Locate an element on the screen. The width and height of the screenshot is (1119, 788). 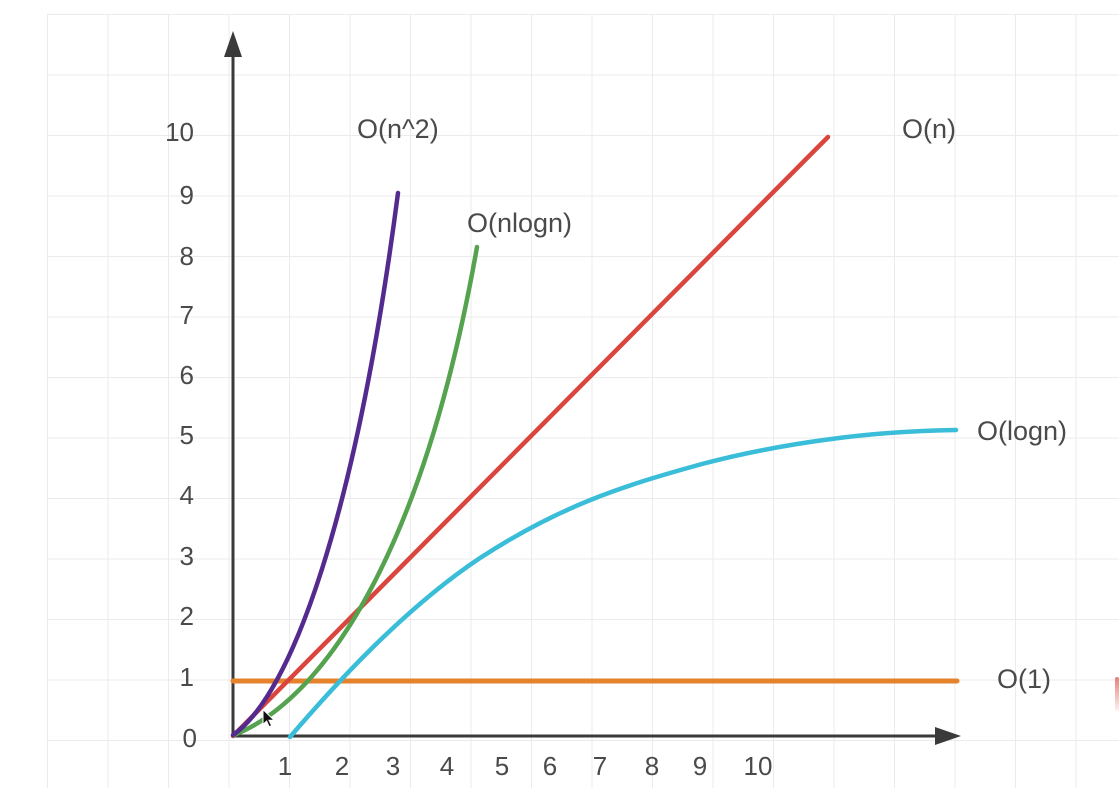
x-axis-arrowhead-icon is located at coordinates (948, 736).